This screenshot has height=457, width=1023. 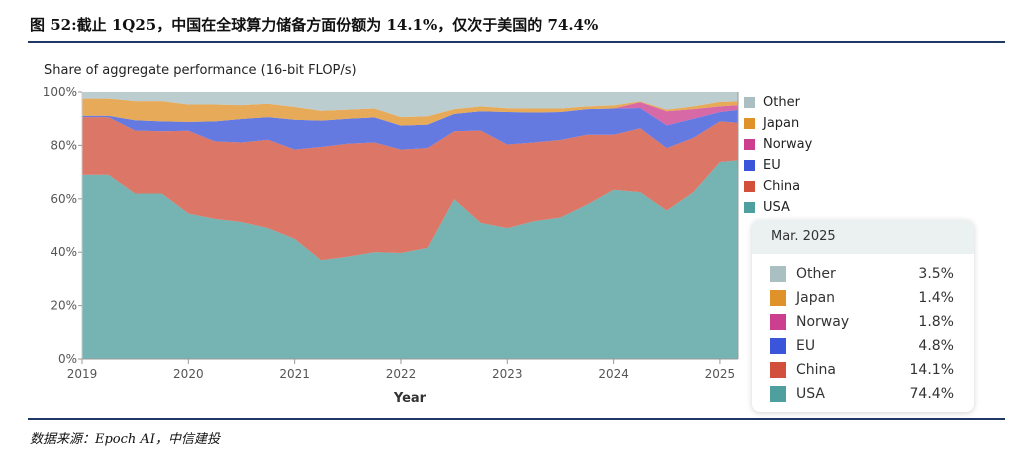 I want to click on tooltip-row-eu: EU 4.8%, so click(x=863, y=346).